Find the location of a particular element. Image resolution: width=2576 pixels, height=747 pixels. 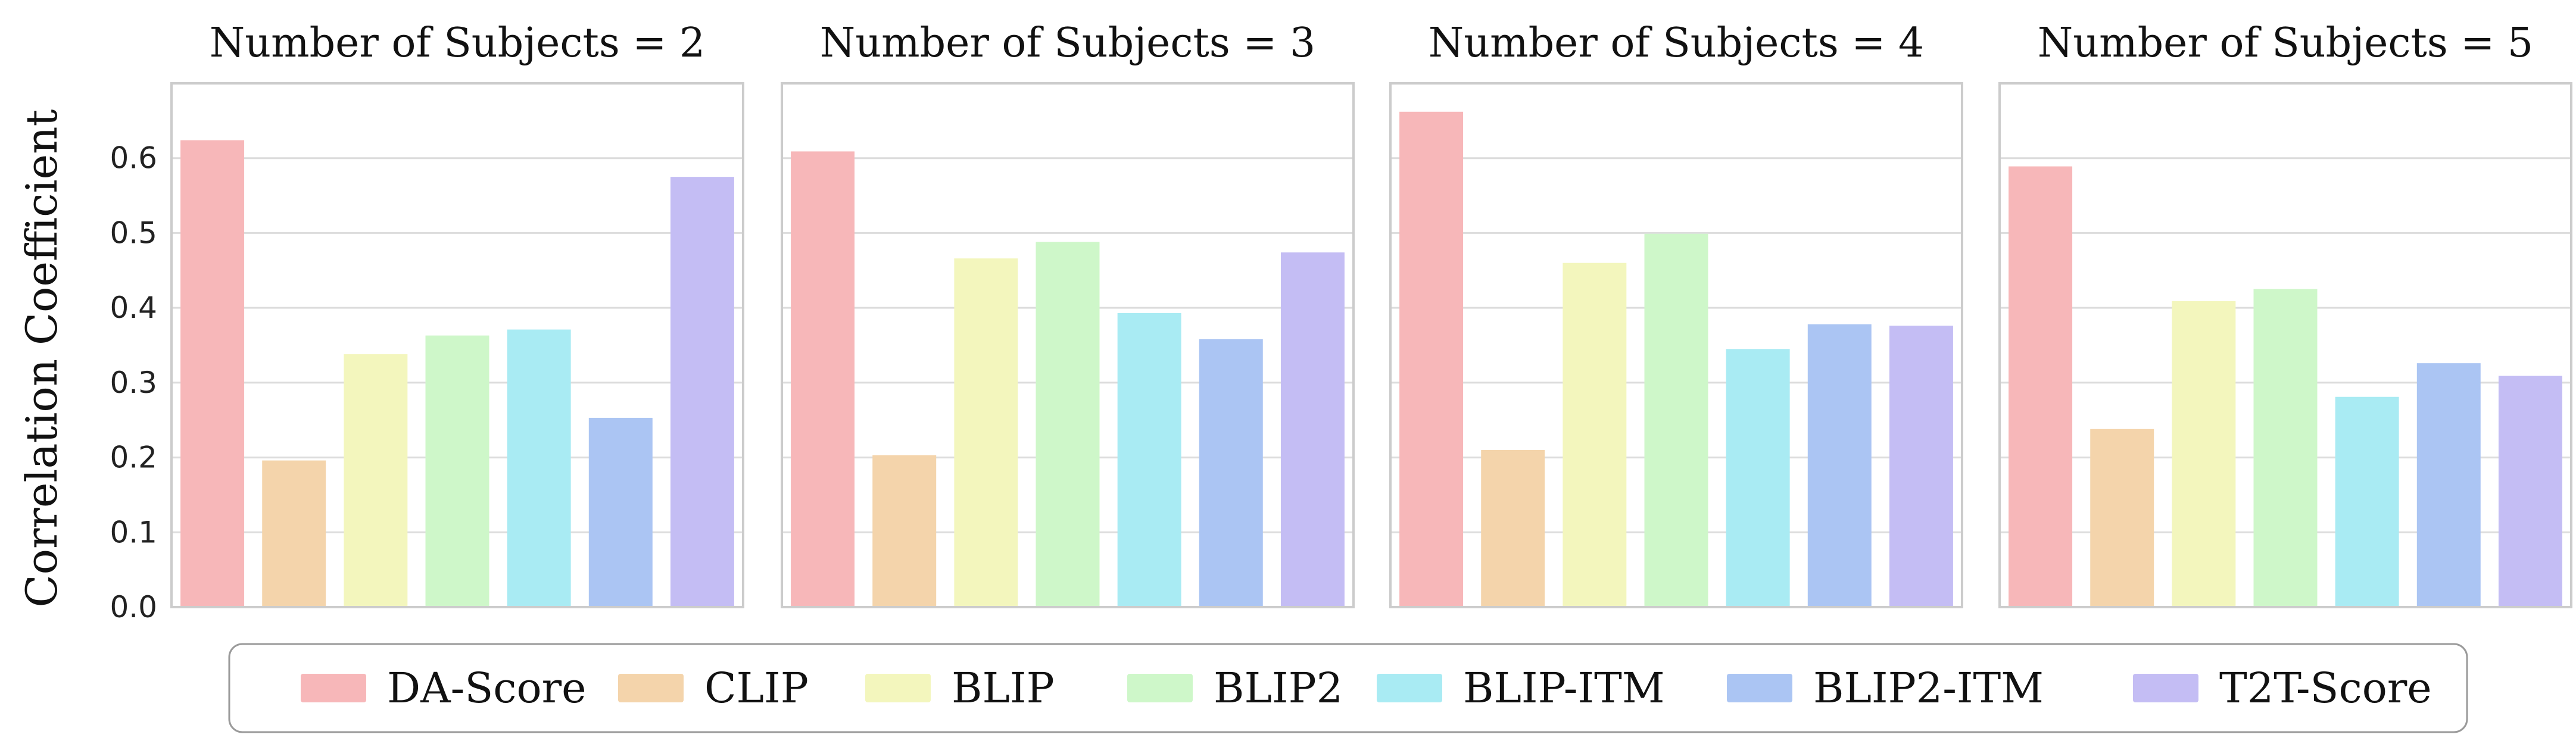

legend-item: BLIP2-ITM is located at coordinates (1885, 688).